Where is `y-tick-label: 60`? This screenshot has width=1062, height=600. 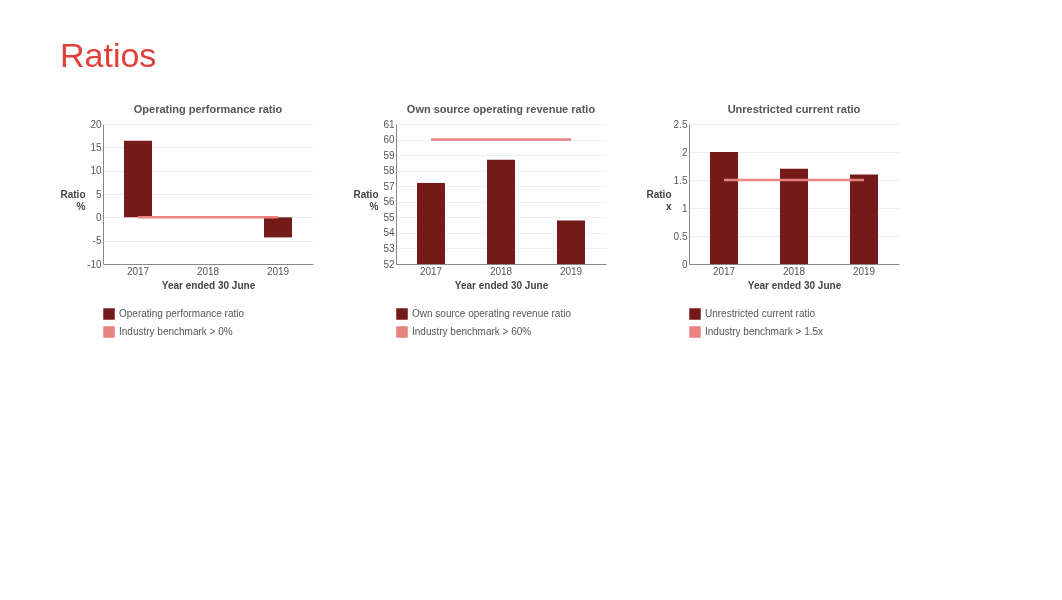 y-tick-label: 60 is located at coordinates (389, 140).